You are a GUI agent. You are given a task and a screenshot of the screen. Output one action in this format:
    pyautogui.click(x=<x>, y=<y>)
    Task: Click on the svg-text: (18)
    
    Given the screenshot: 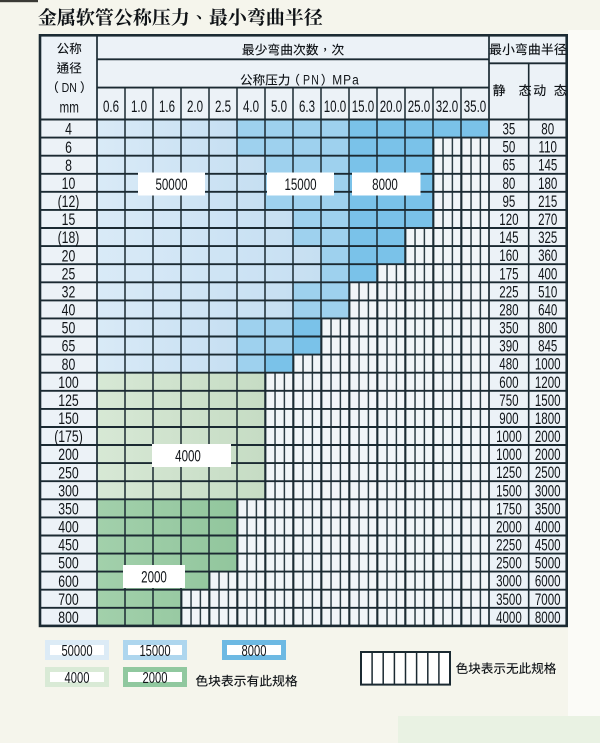 What is the action you would take?
    pyautogui.click(x=69, y=238)
    